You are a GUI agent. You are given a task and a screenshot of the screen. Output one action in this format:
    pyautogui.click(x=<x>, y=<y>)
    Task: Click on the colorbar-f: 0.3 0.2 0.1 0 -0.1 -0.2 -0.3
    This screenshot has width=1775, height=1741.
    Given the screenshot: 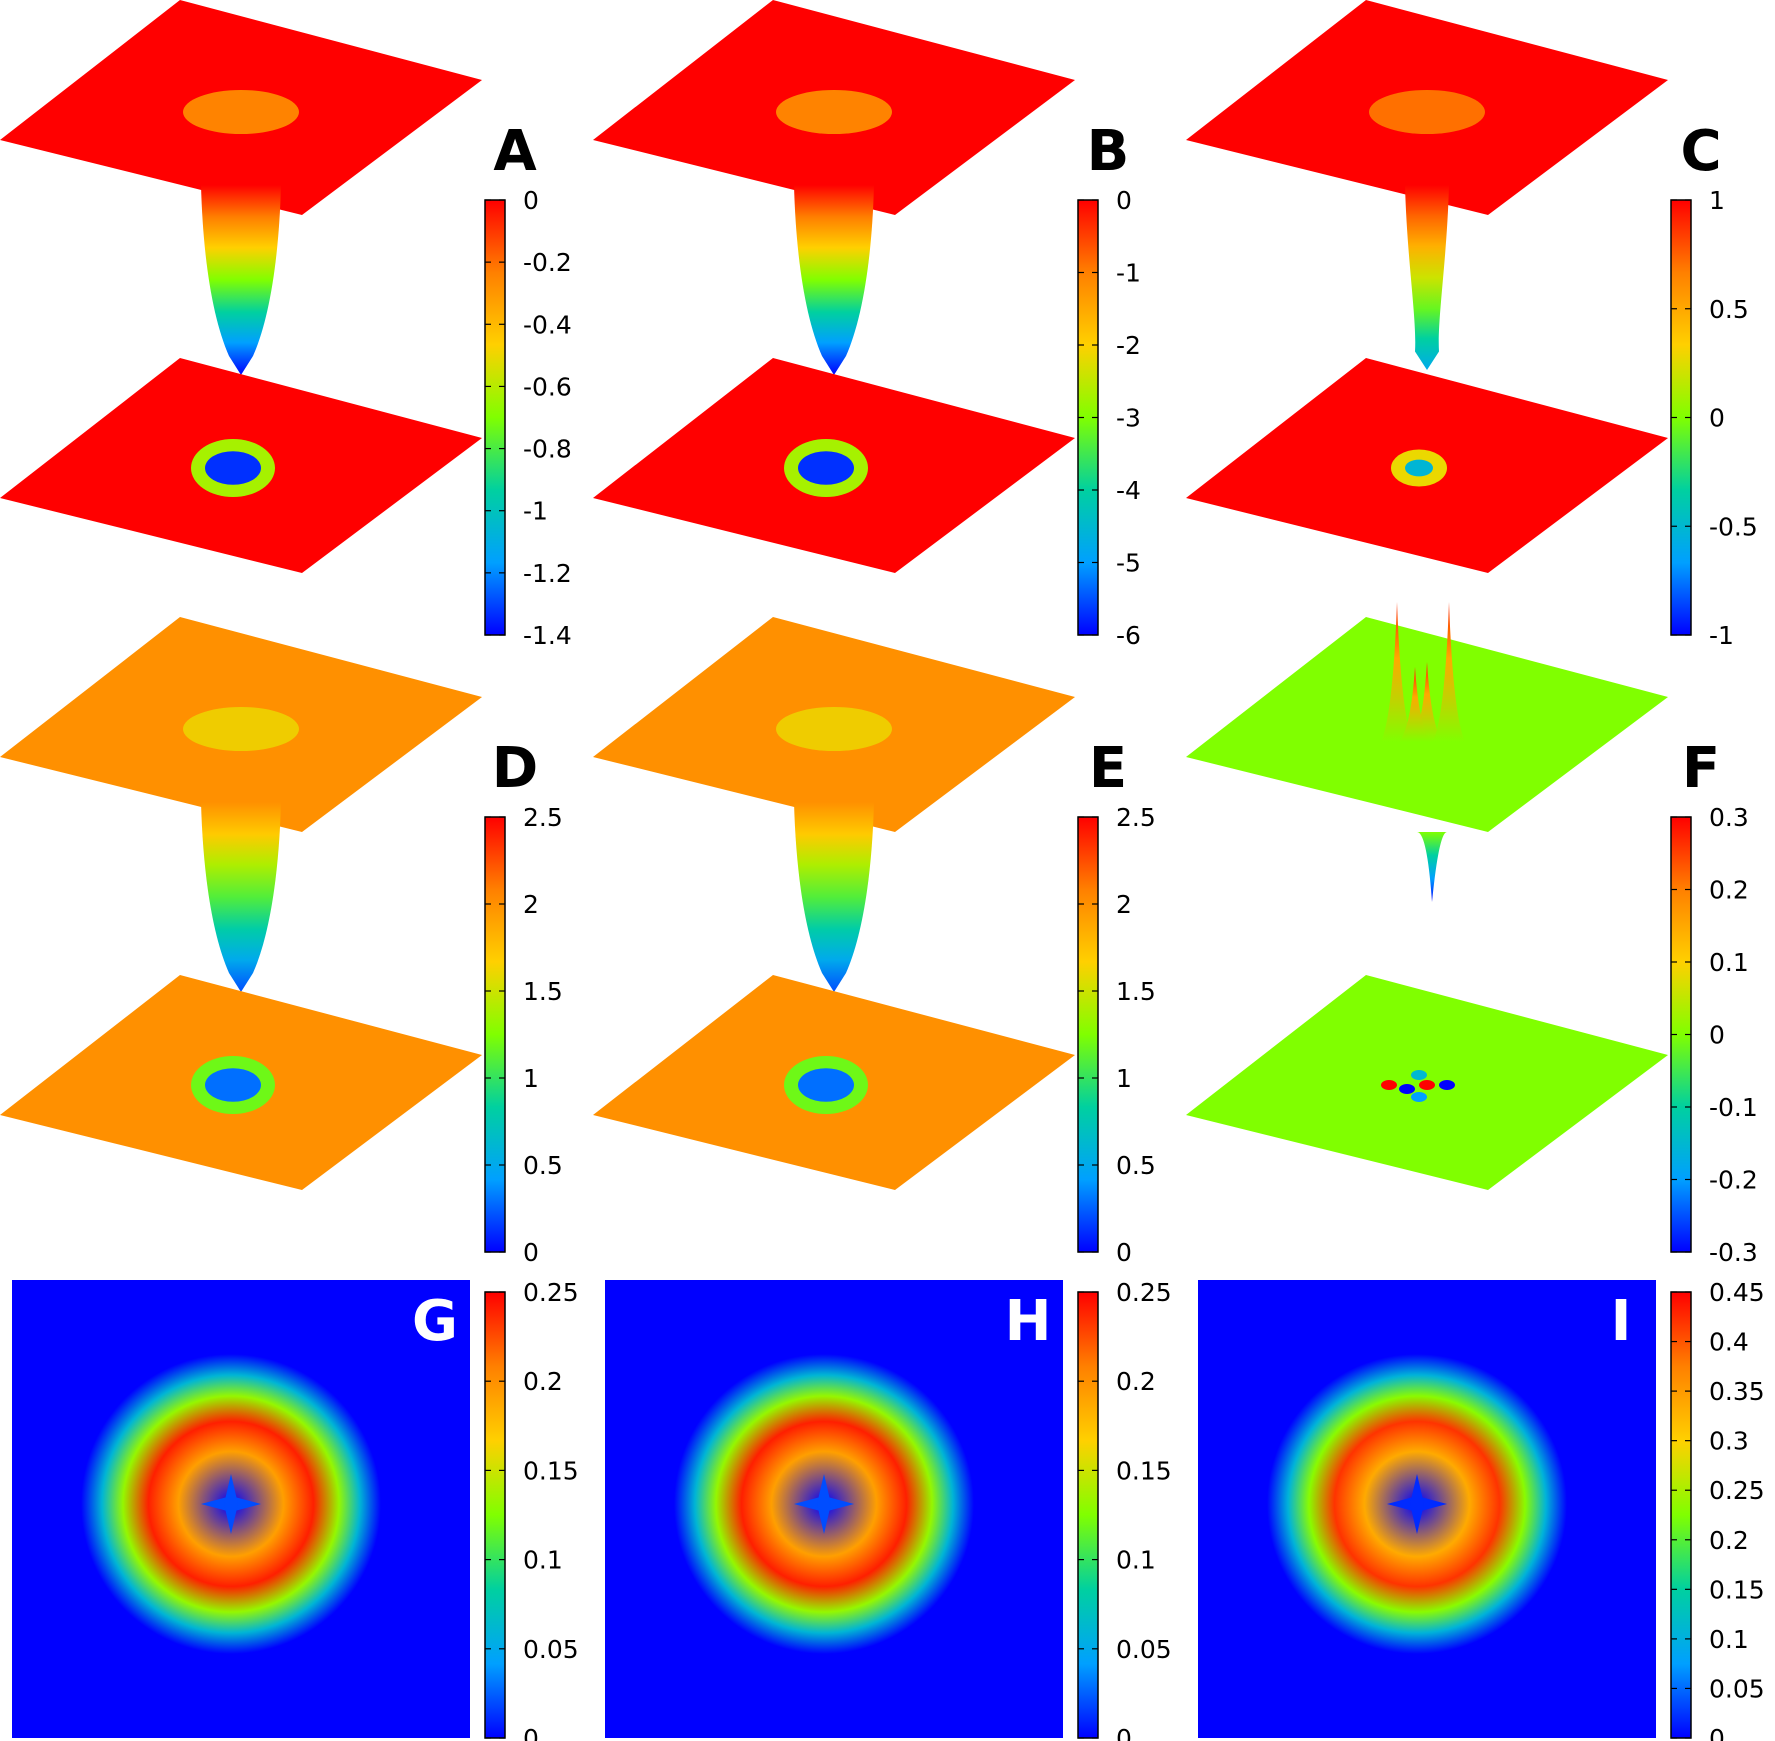 What is the action you would take?
    pyautogui.click(x=1714, y=1035)
    